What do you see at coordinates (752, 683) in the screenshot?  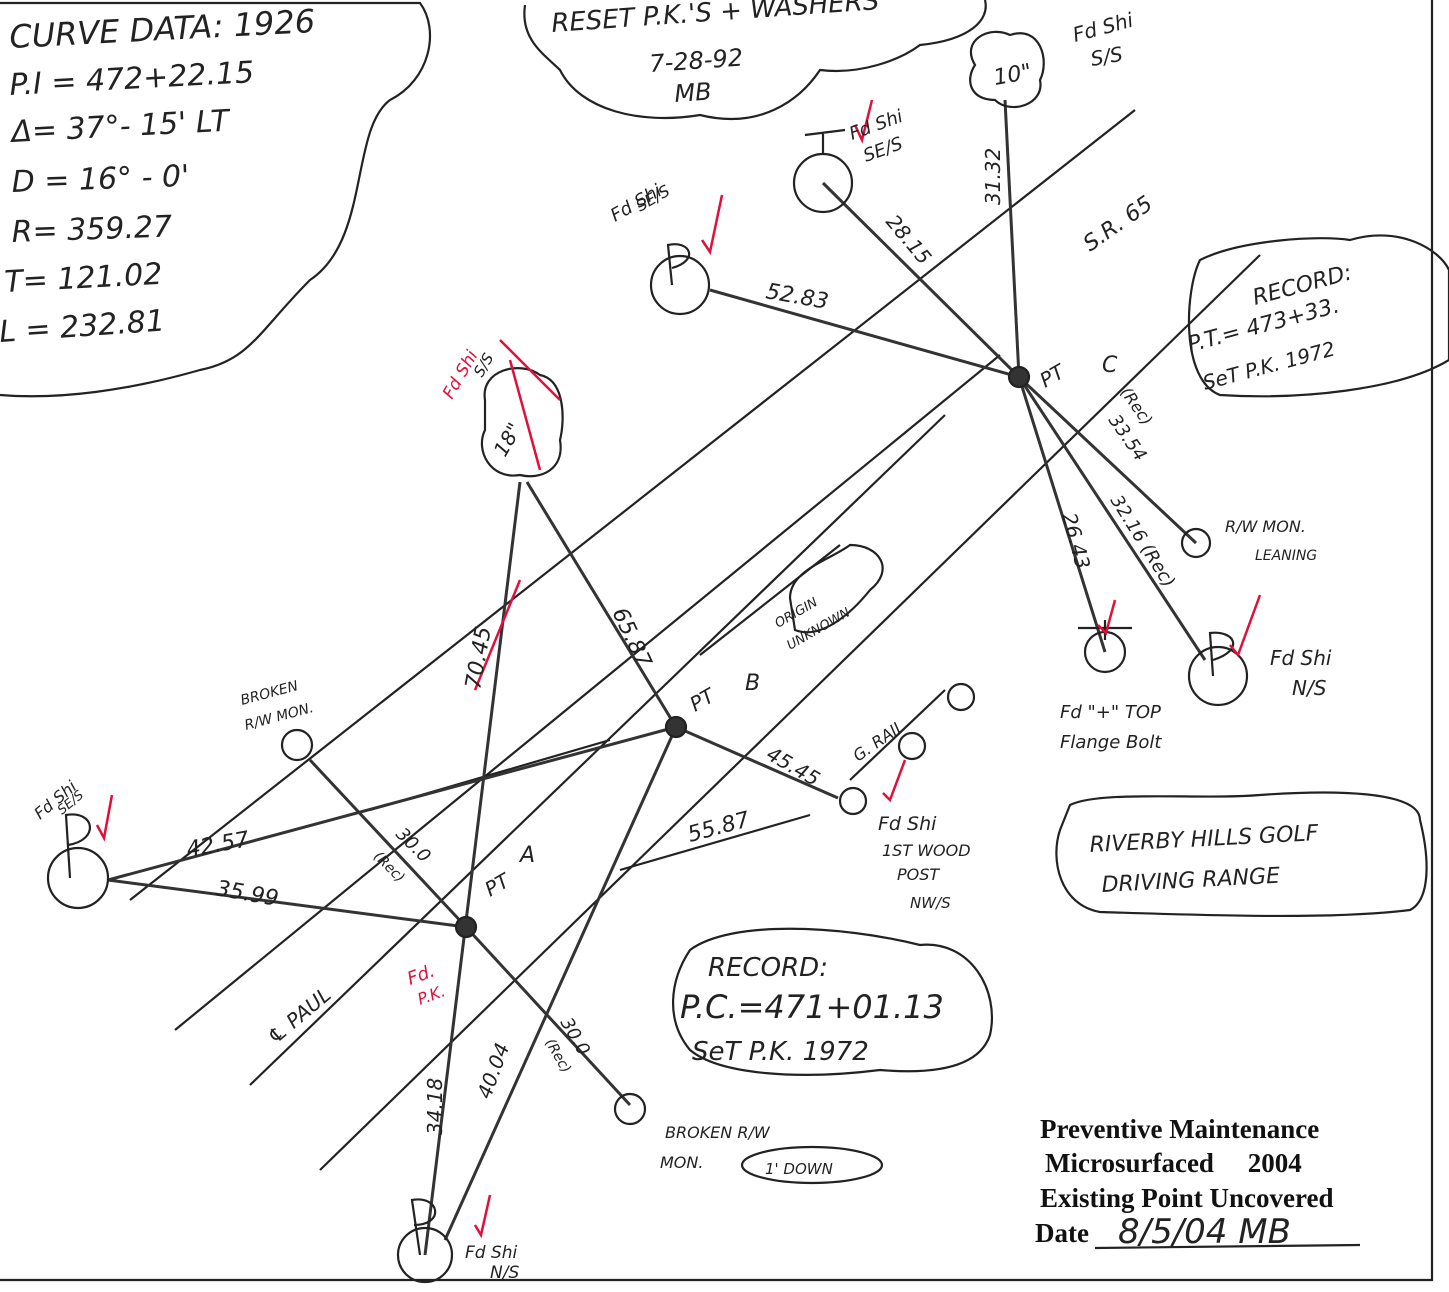 I see `annotation: B` at bounding box center [752, 683].